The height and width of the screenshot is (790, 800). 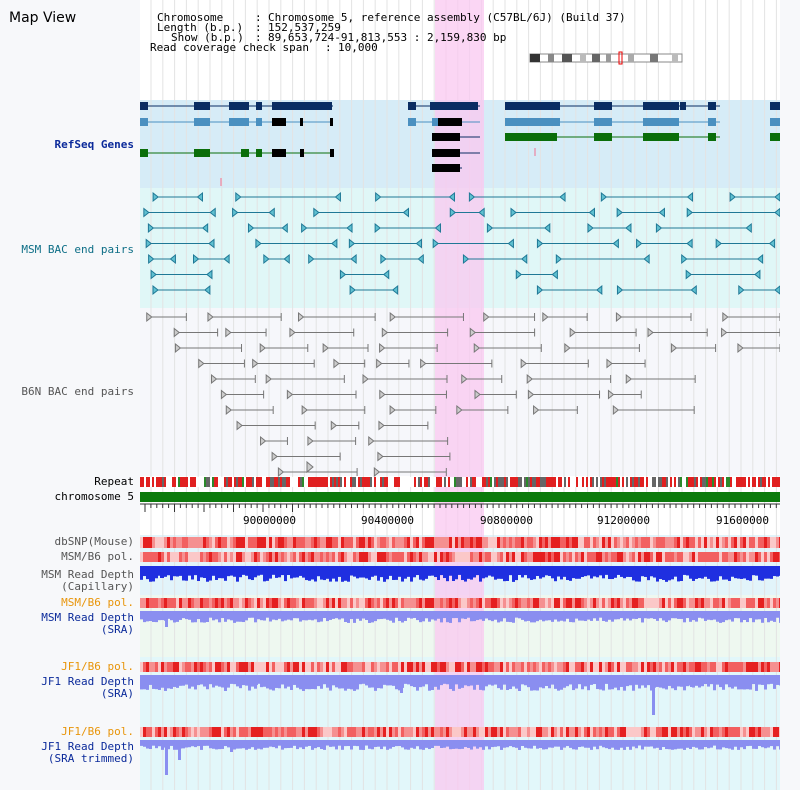 I want to click on track-label-msm-bac: MSM BAC end pairs, so click(x=77, y=249).